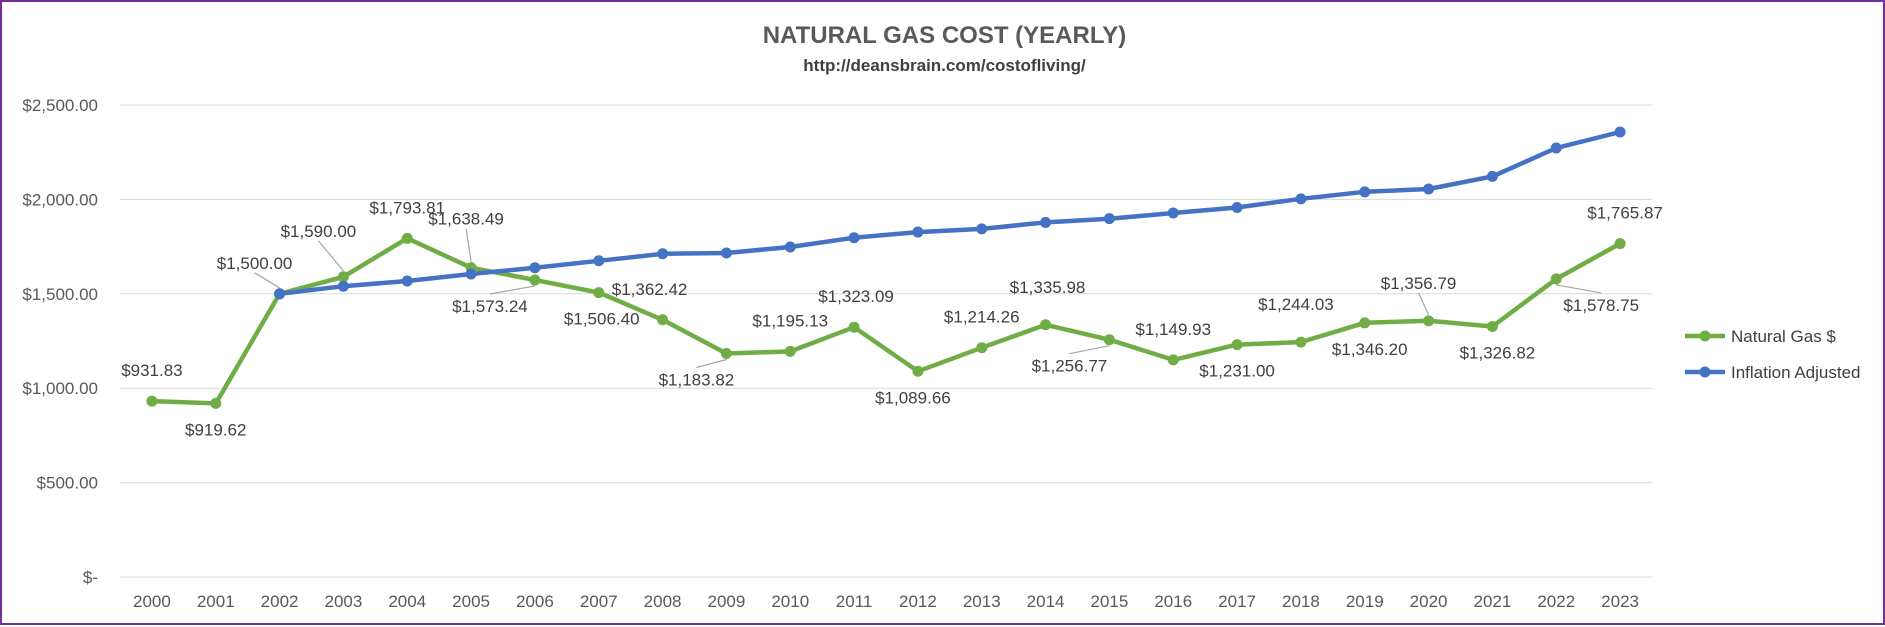 This screenshot has width=1885, height=627. What do you see at coordinates (1296, 304) in the screenshot?
I see `data-label: $1,244.03` at bounding box center [1296, 304].